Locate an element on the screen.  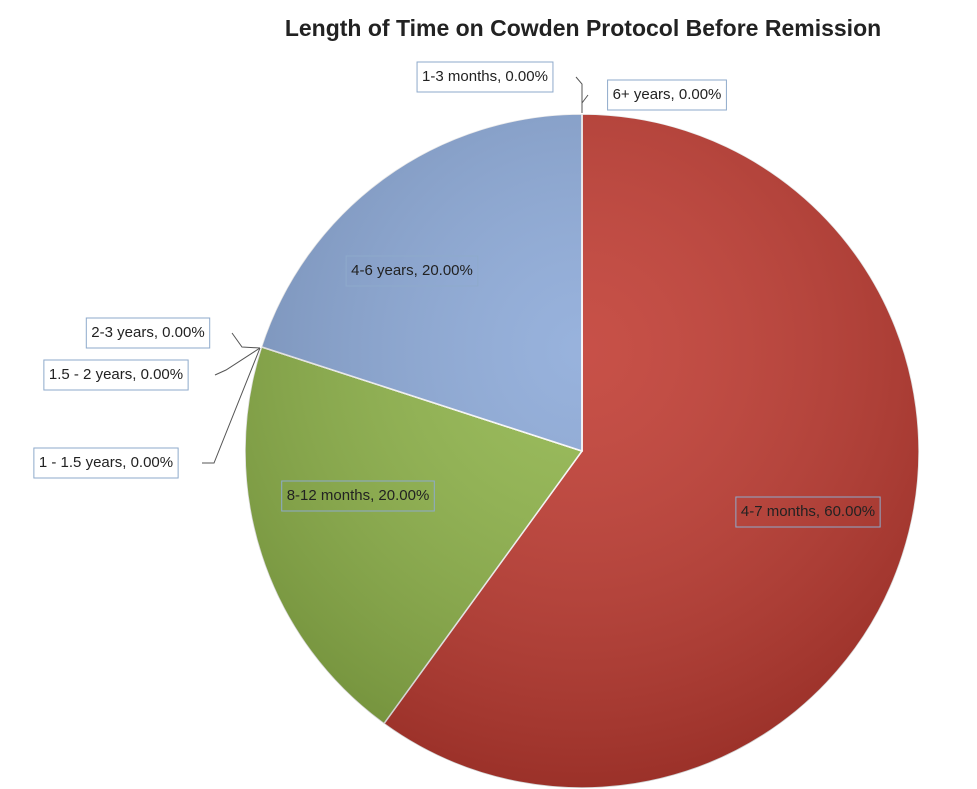
data-label: 4-7 months, 60.00% is located at coordinates (808, 511).